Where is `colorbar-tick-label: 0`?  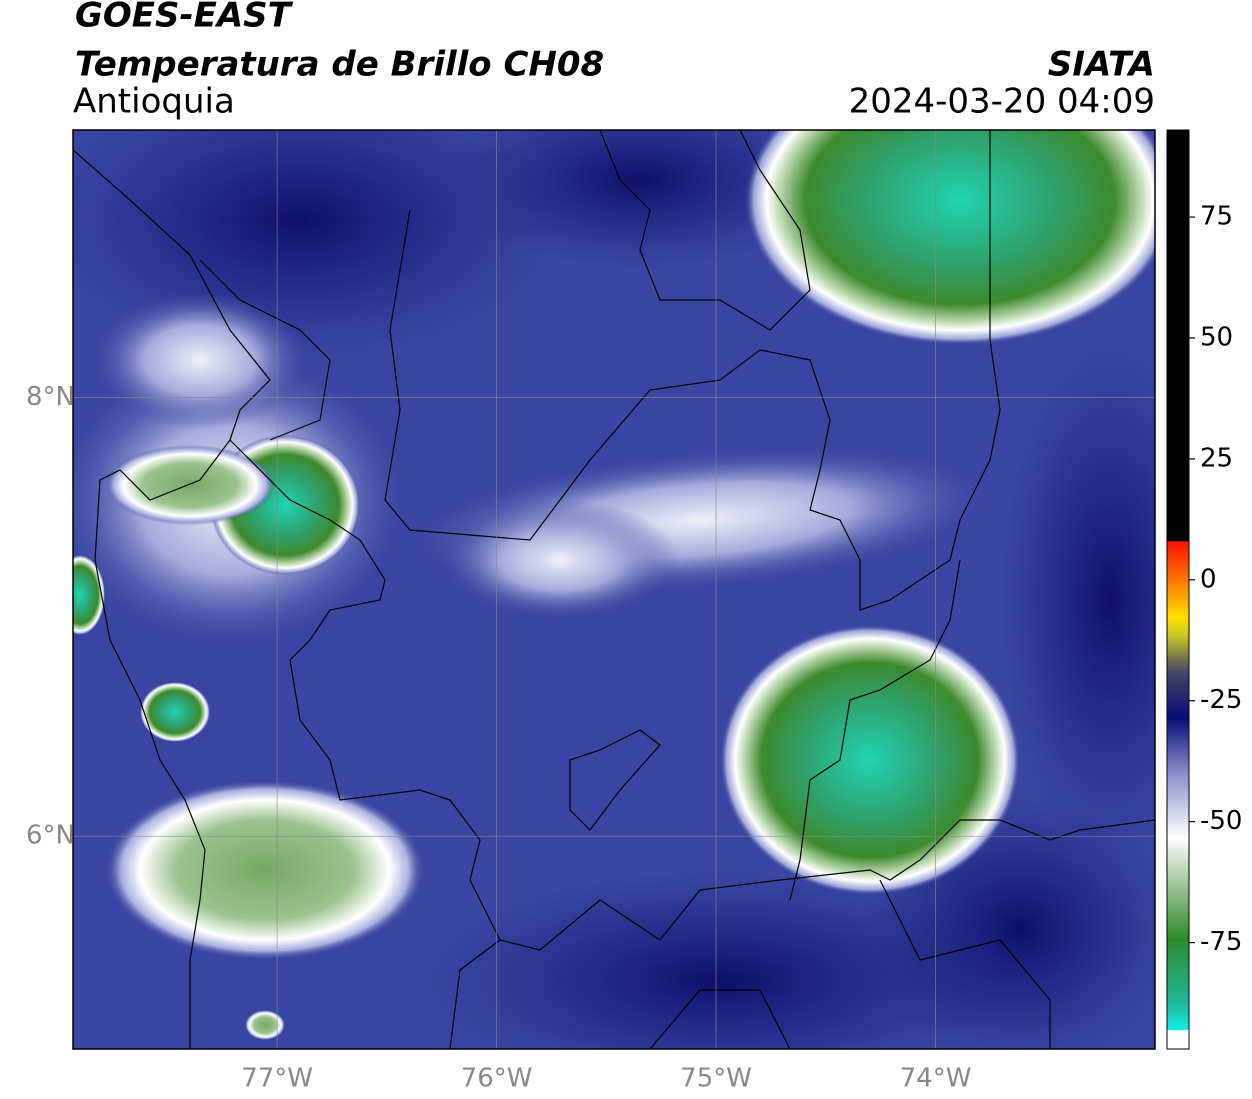 colorbar-tick-label: 0 is located at coordinates (1208, 579).